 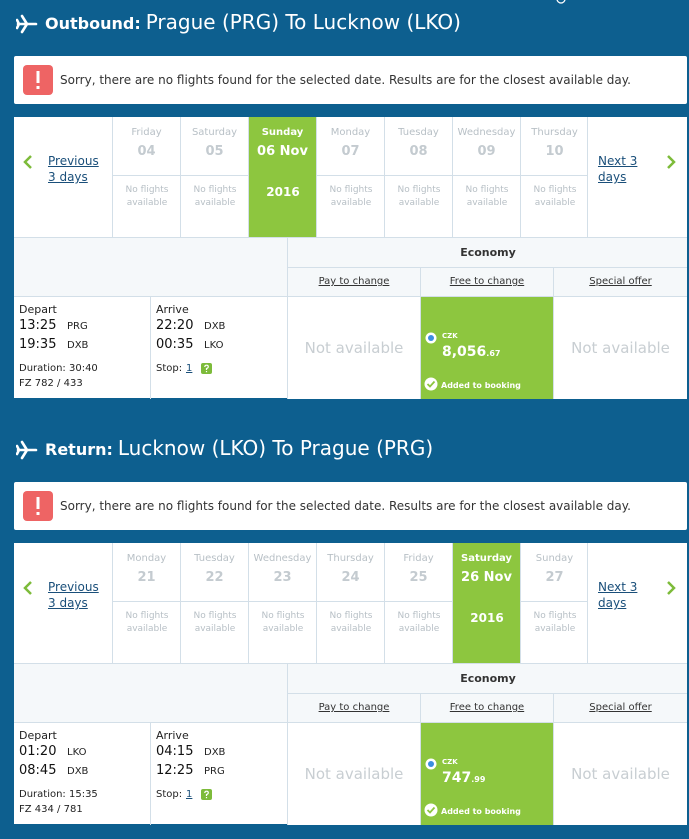 What do you see at coordinates (282, 603) in the screenshot?
I see `day-cell: Wednesday 23 No flights available` at bounding box center [282, 603].